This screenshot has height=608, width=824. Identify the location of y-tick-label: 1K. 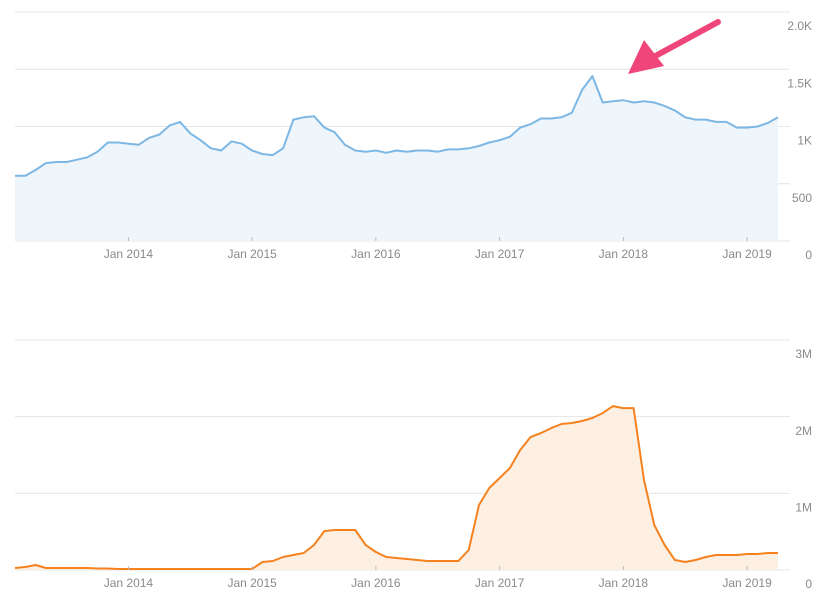
(804, 141).